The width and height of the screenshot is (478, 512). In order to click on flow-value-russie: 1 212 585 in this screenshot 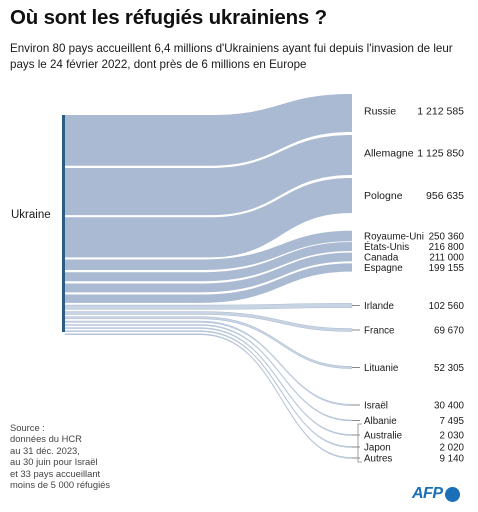, I will do `click(440, 112)`.